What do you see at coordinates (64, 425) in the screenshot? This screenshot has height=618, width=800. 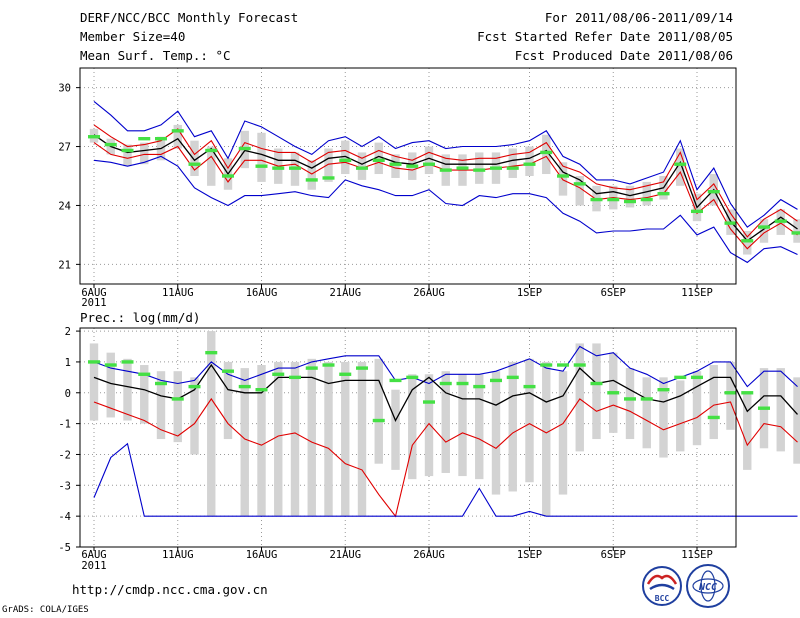 I see `y-tick-label: -1` at bounding box center [64, 425].